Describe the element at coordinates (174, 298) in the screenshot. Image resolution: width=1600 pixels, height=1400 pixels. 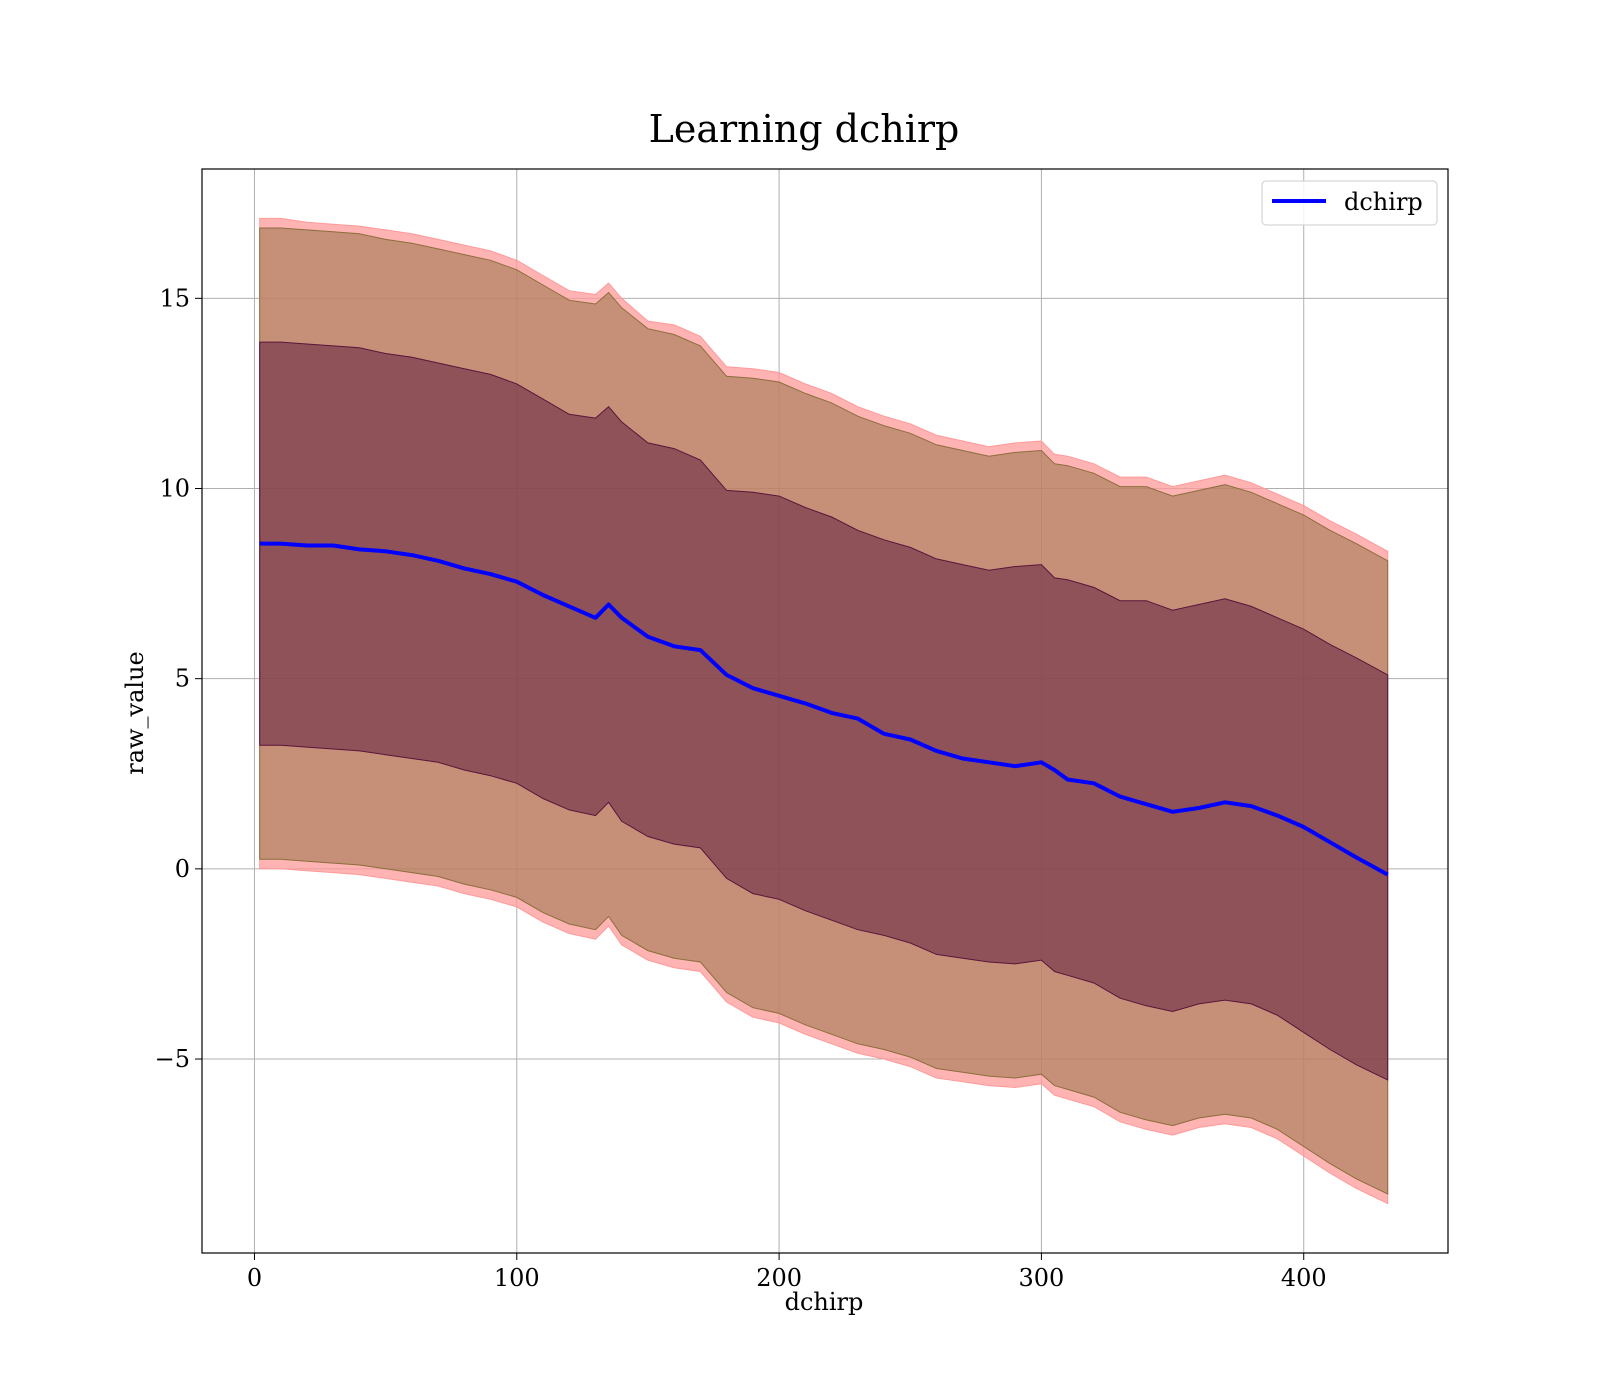
I see `y-tick-label: 15` at that location.